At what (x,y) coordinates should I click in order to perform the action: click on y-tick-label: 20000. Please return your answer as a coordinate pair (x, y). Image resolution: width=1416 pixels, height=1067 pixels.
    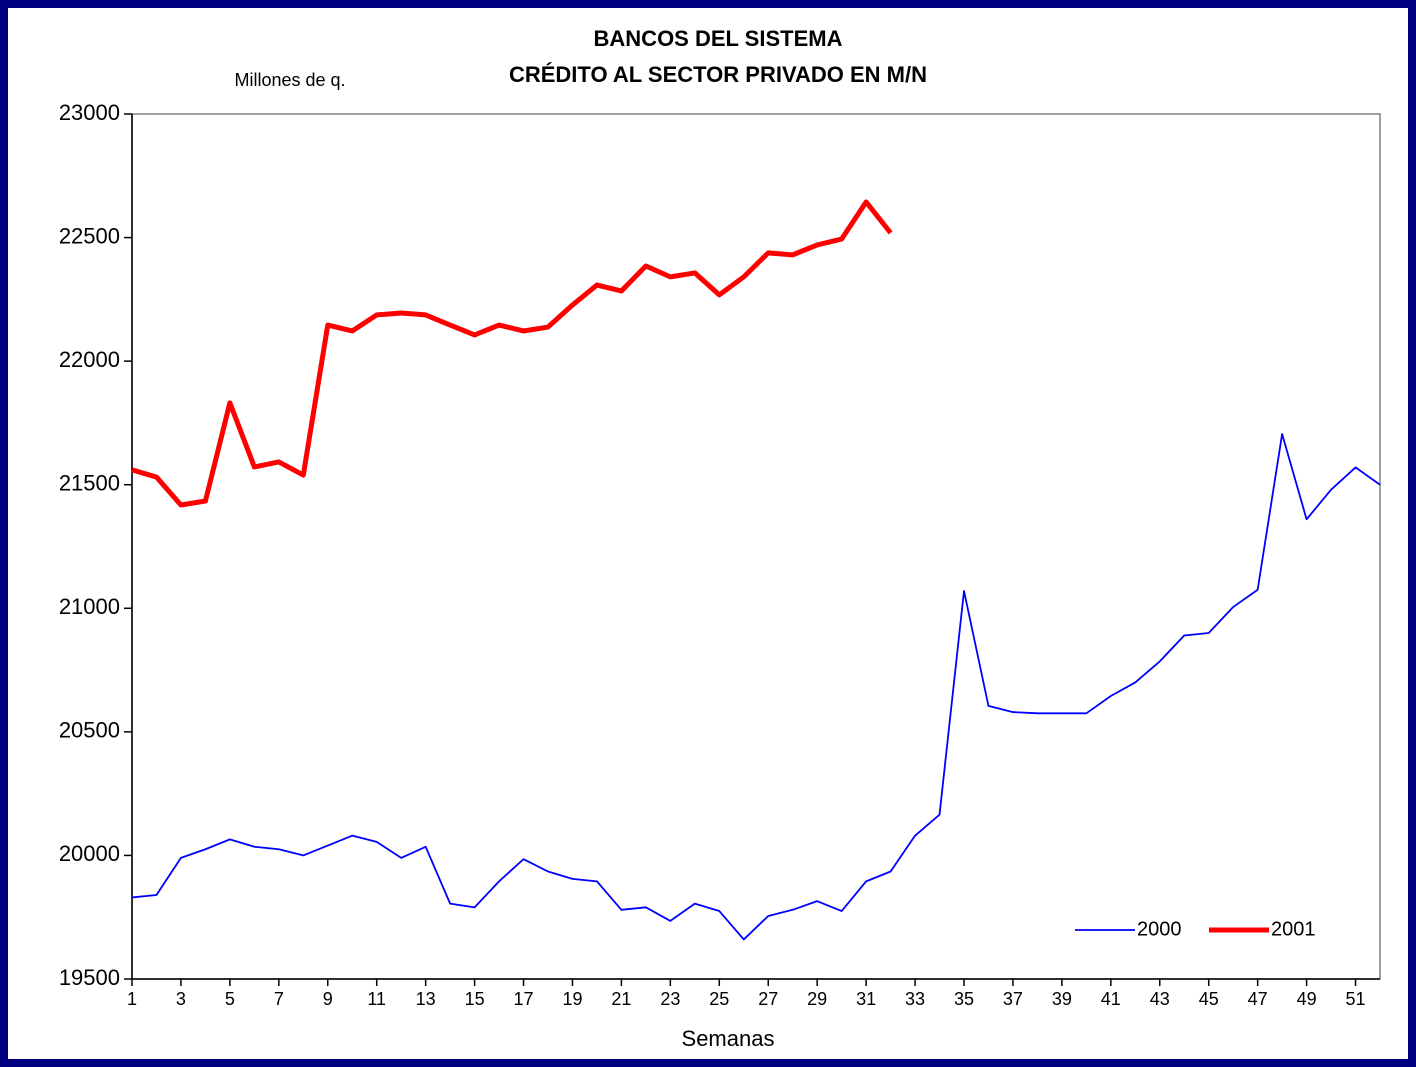
    Looking at the image, I should click on (89, 853).